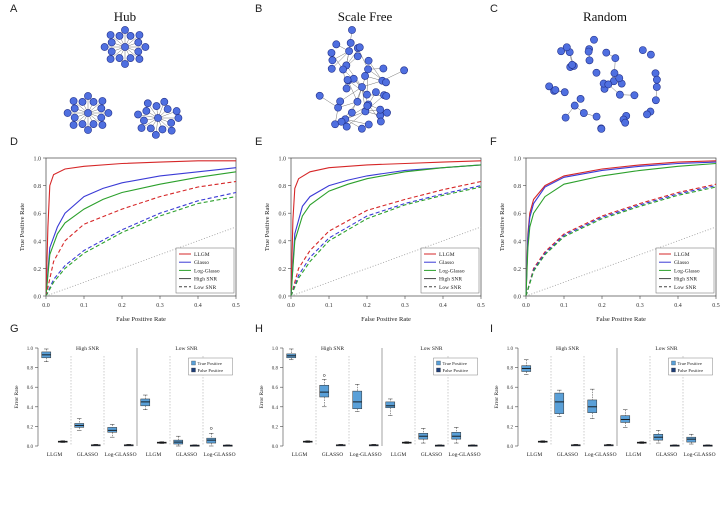 The image size is (723, 506). Describe the element at coordinates (14, 329) in the screenshot. I see `panel-label-g: G` at that location.